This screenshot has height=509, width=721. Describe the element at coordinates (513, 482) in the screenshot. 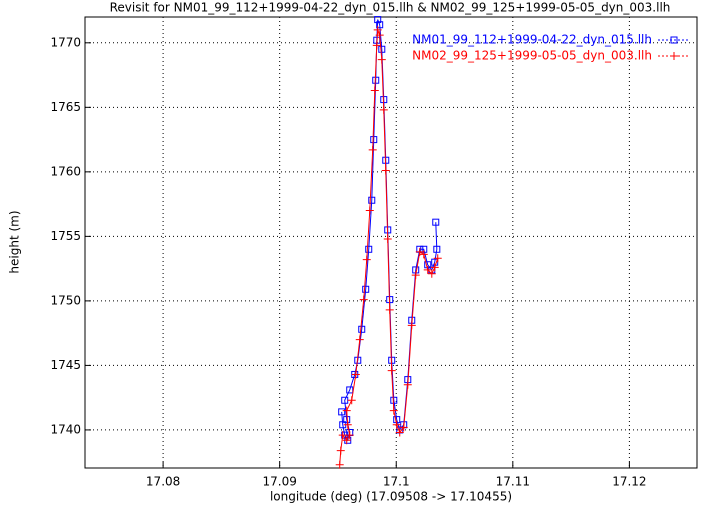

I see `x-tick-label: 17.11` at that location.